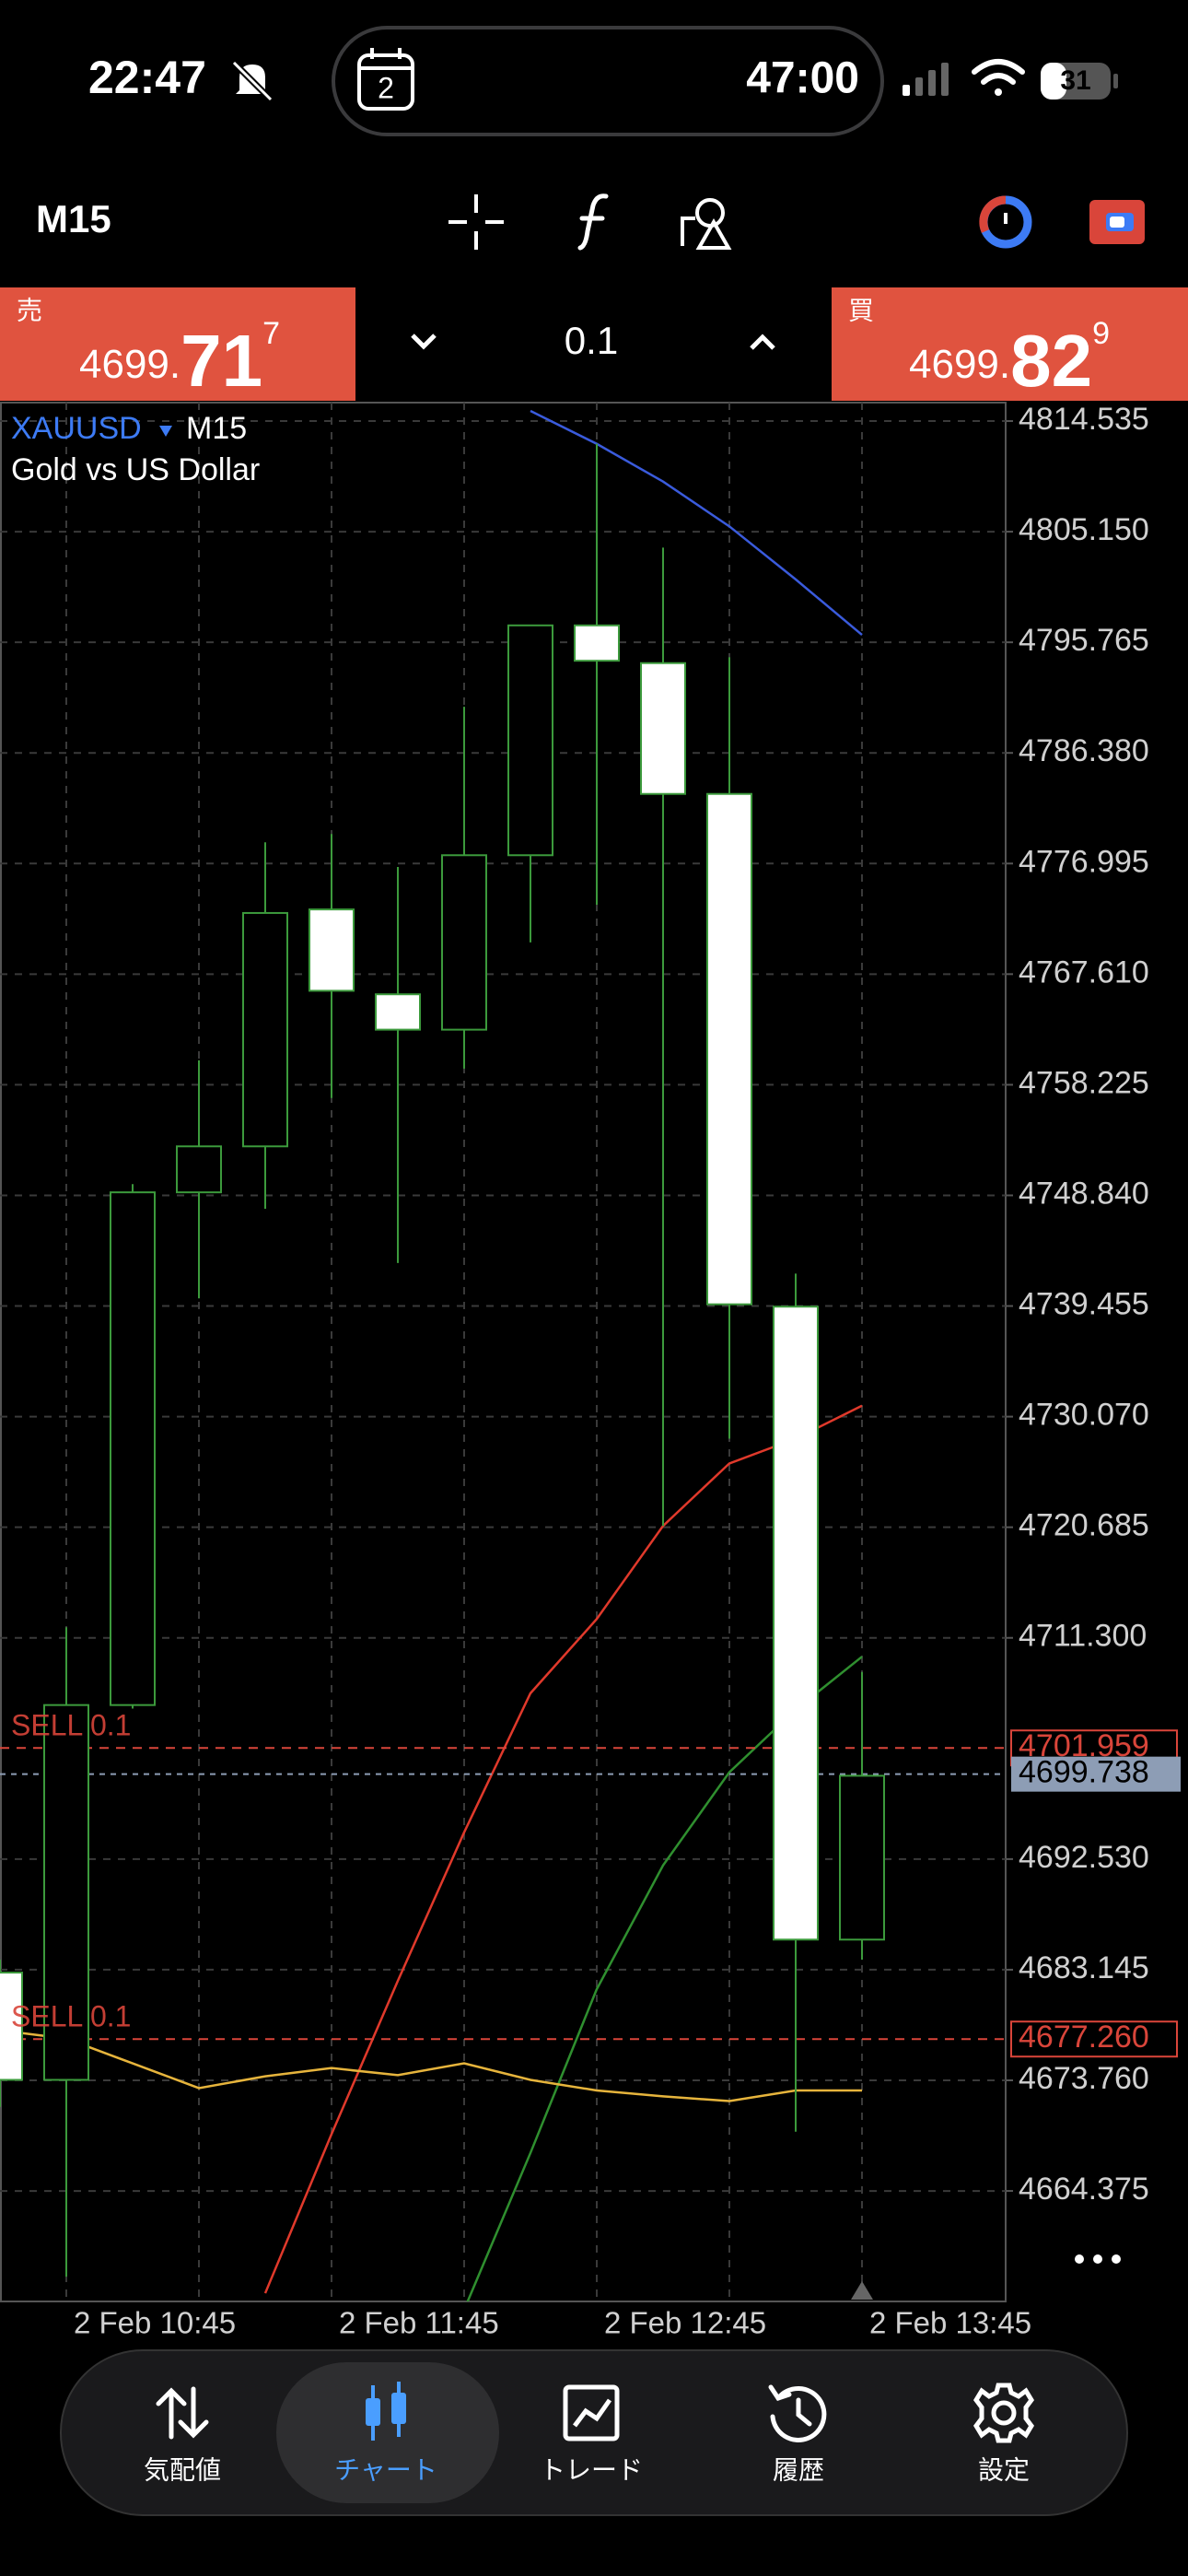 This screenshot has height=2576, width=1188. I want to click on y-tick-label: 4767.610, so click(1084, 971).